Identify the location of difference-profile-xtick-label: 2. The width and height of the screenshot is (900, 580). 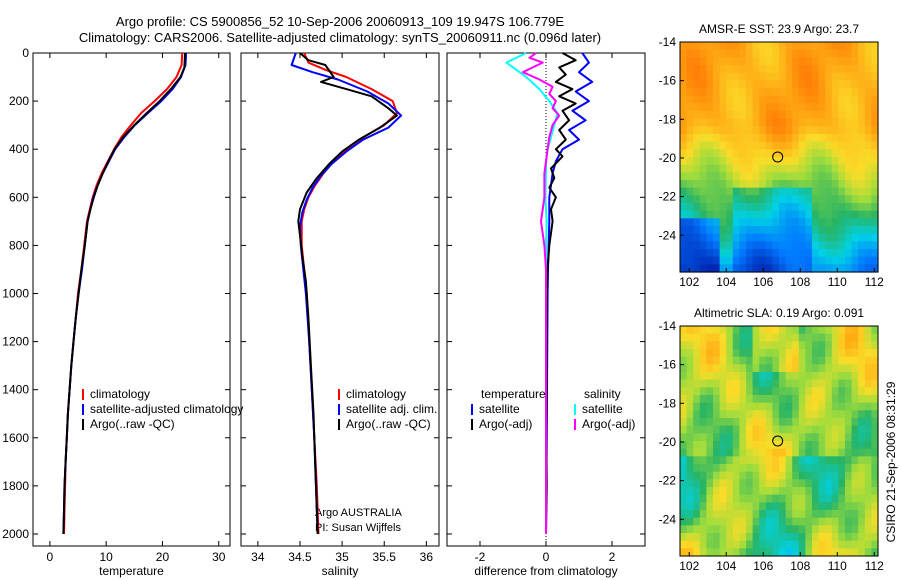
(612, 557).